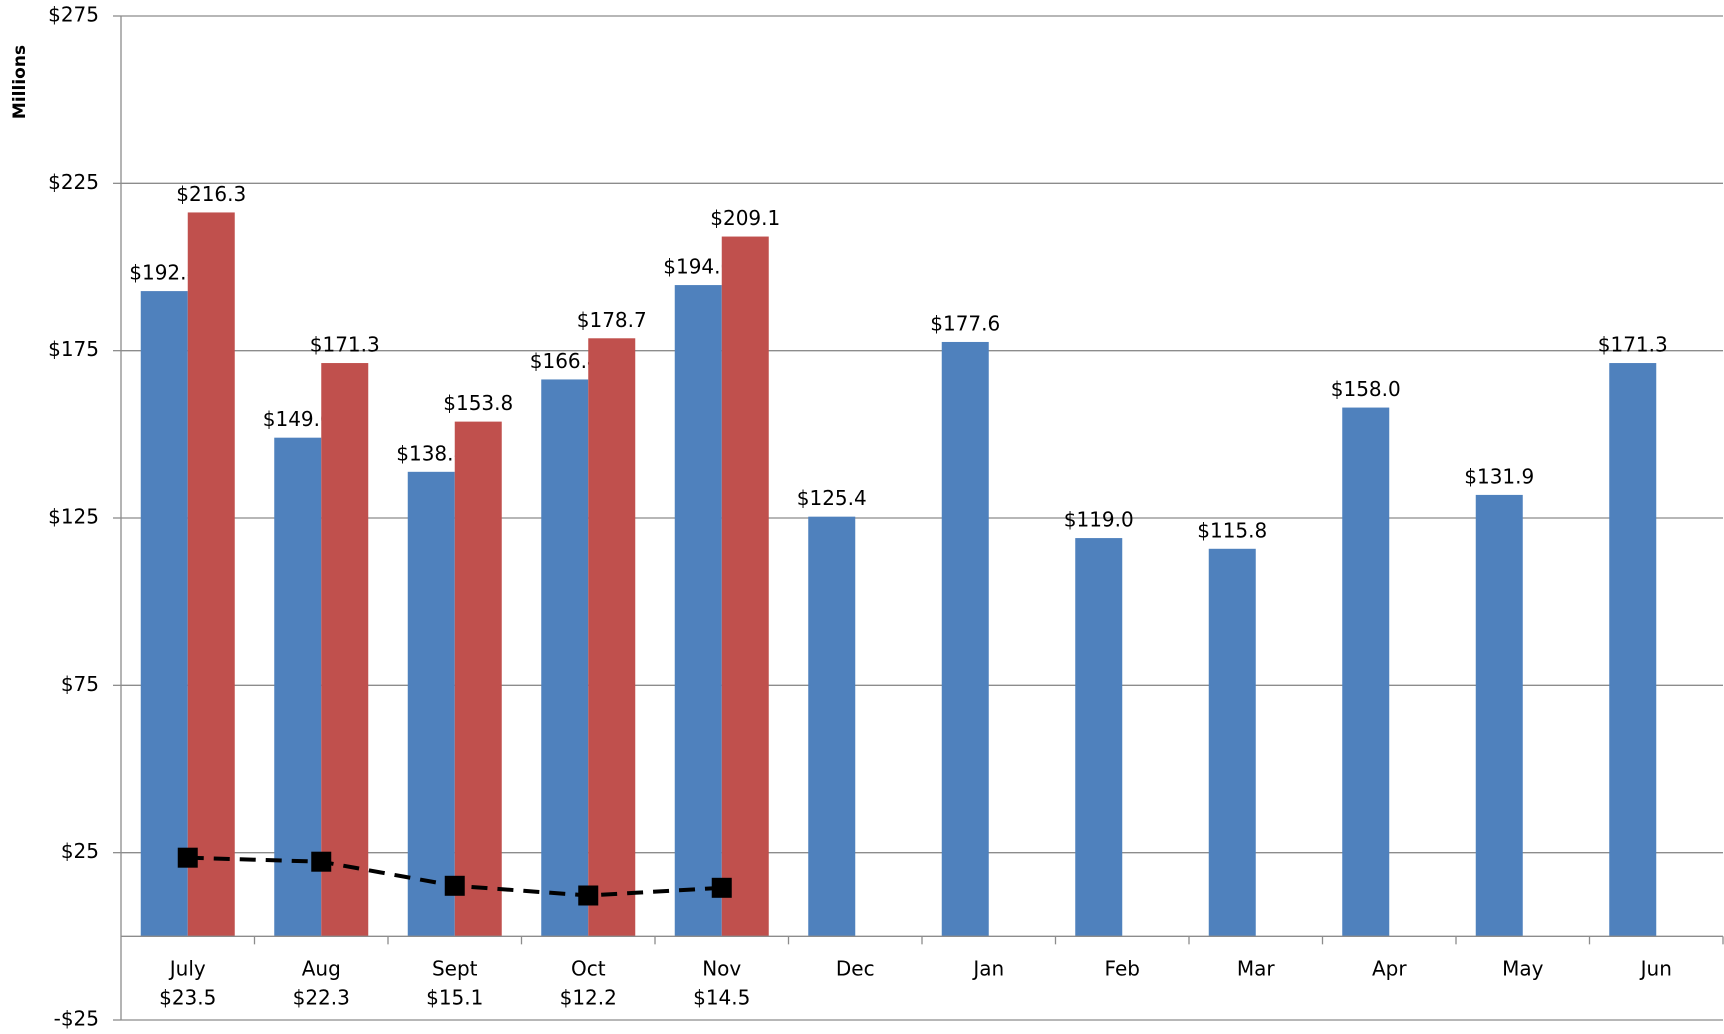 This screenshot has height=1034, width=1724. What do you see at coordinates (187, 998) in the screenshot?
I see `line-value-label: $23.5` at bounding box center [187, 998].